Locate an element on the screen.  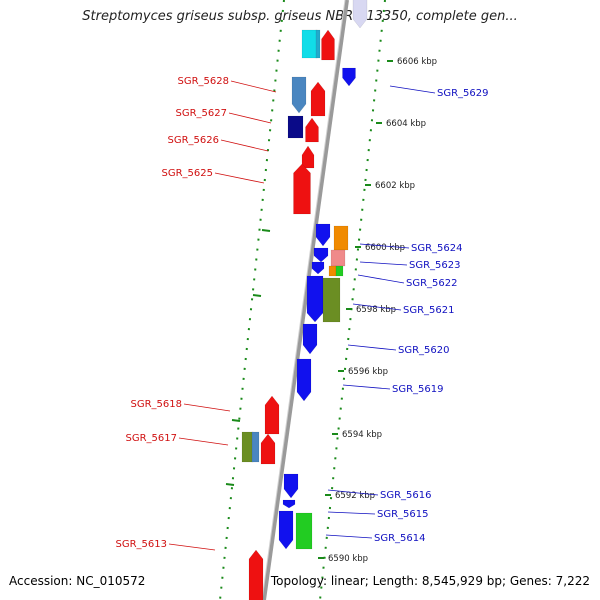
gene-block-5622b is located at coordinates (339, 271).